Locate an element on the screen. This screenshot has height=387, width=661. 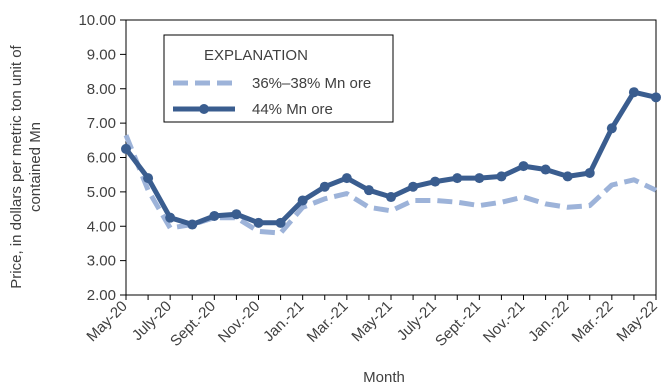
x-tick-label: May-21 is located at coordinates (371, 321).